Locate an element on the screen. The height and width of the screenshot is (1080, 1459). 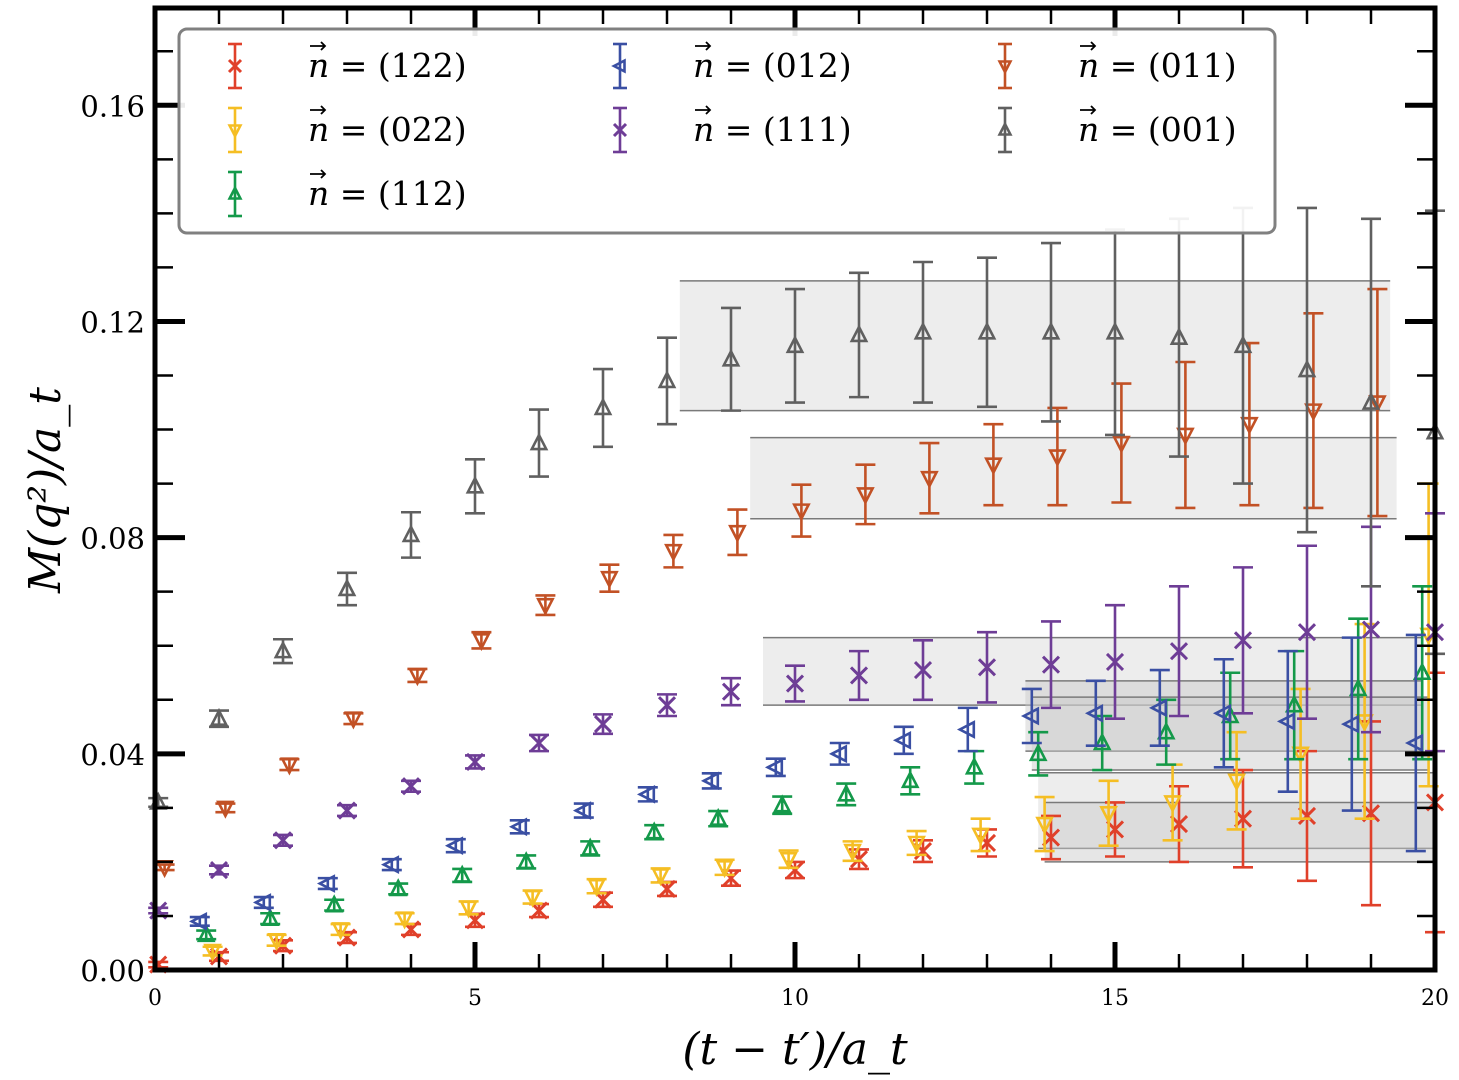
y-tick-label: 0.08 is located at coordinates (112, 539).